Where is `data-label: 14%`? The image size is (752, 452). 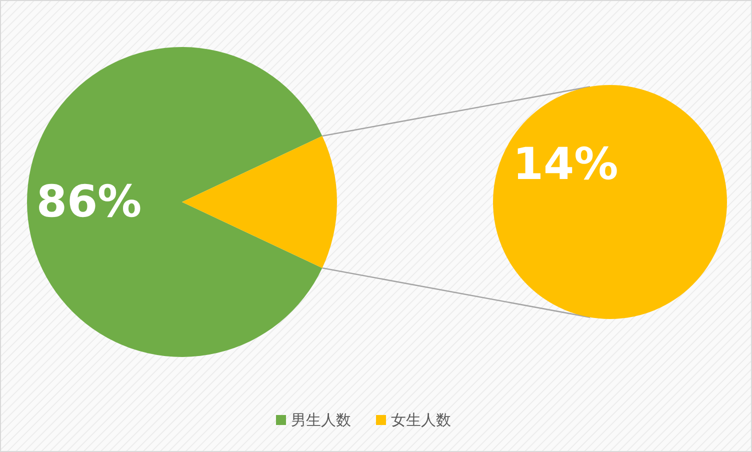 data-label: 14% is located at coordinates (565, 164).